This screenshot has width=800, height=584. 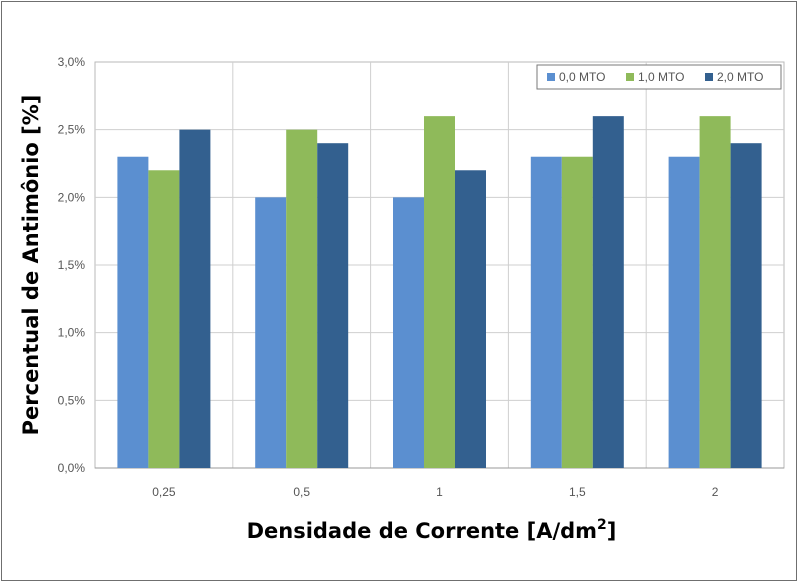 I want to click on y-tick-label: 1,0%, so click(x=72, y=333).